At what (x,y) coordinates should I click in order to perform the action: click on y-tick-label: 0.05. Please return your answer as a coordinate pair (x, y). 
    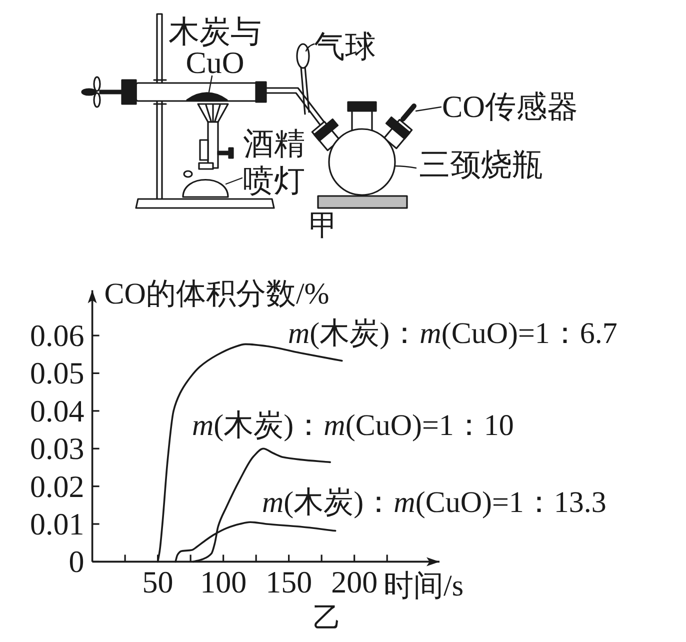
    Looking at the image, I should click on (57, 373).